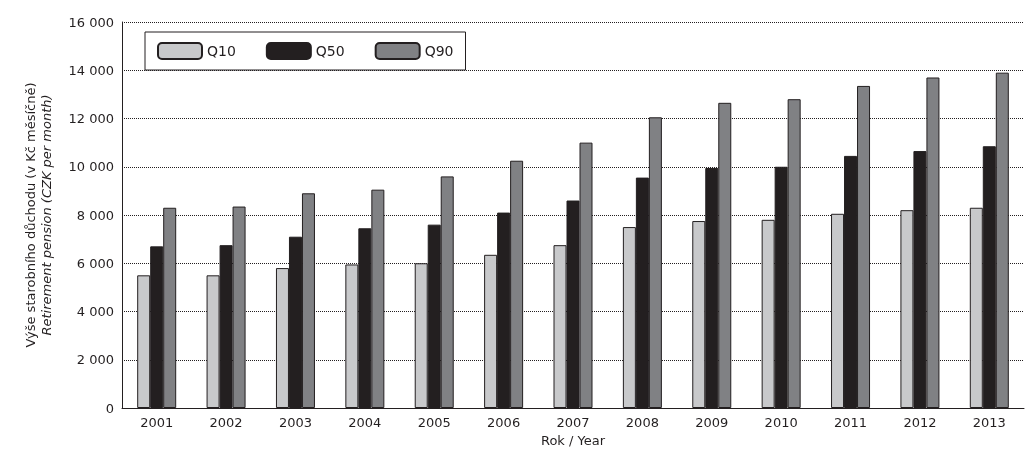 The height and width of the screenshot is (458, 1034). What do you see at coordinates (573, 422) in the screenshot?
I see `x-tick-label: 2007` at bounding box center [573, 422].